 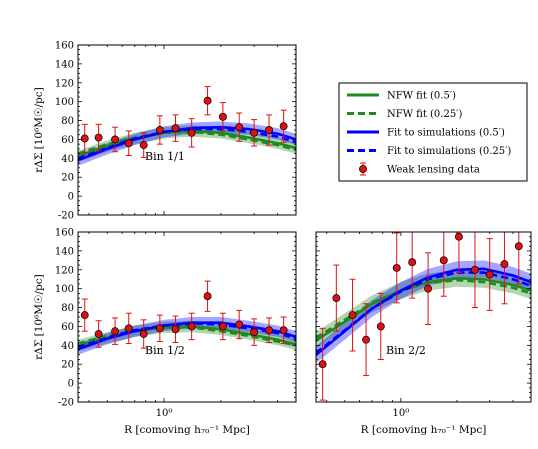 I want to click on legend-label: NFW fit (0.25′), so click(x=424, y=114).